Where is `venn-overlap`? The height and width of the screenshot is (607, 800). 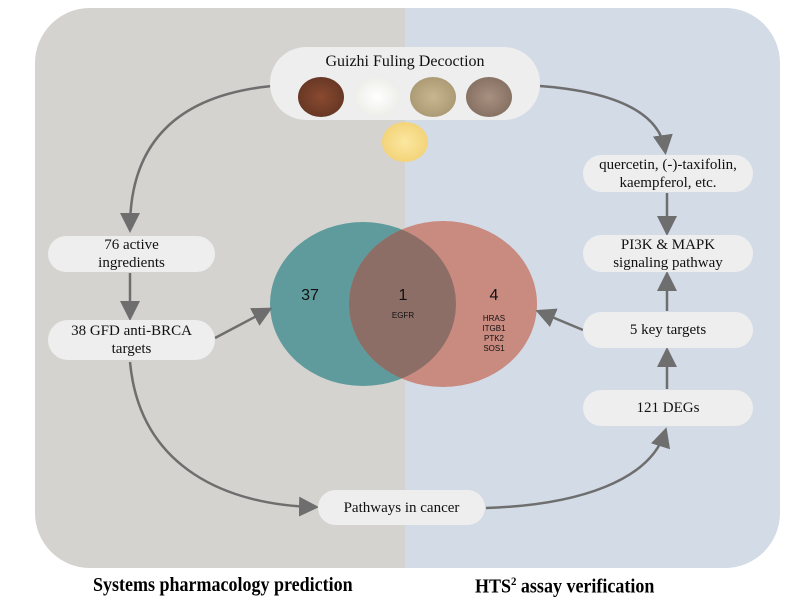
venn-overlap is located at coordinates (402, 304).